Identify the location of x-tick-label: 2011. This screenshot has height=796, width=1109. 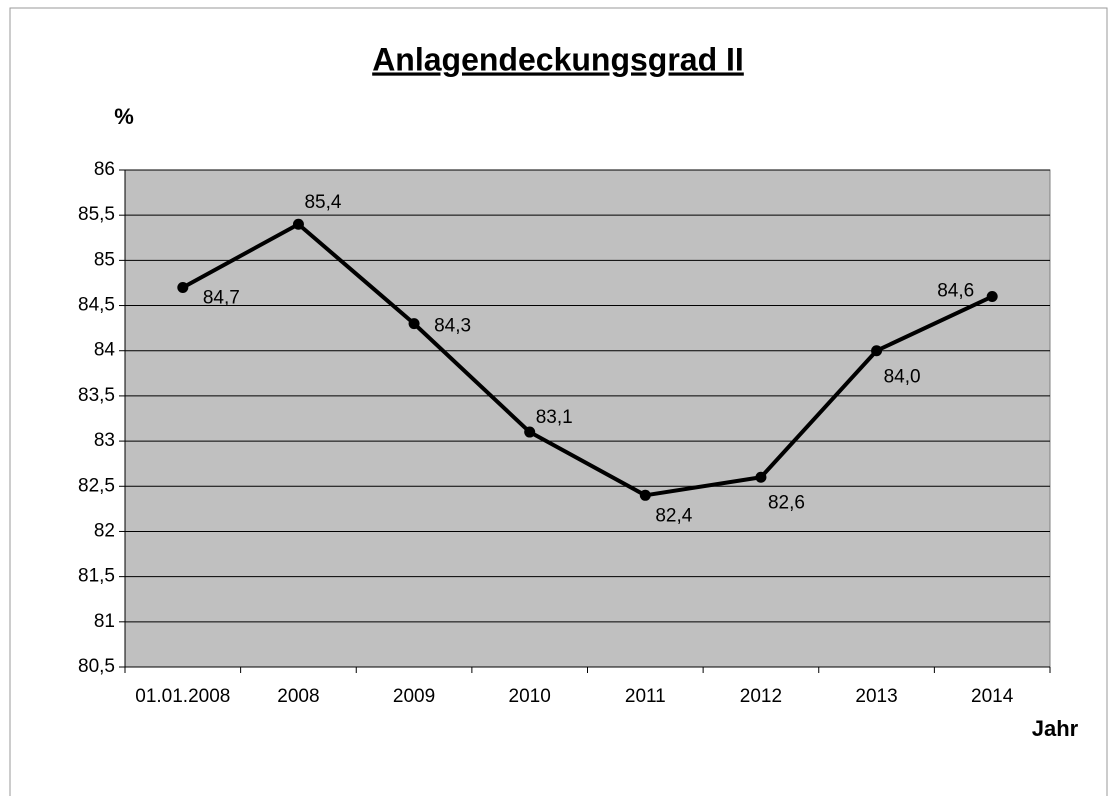
(645, 696).